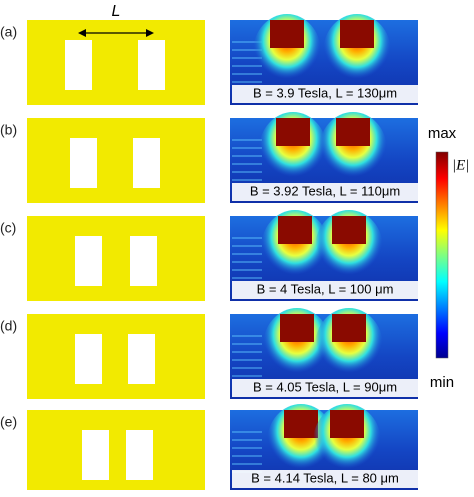 This screenshot has width=474, height=497. I want to click on panel-caption: B = 4 Tesla, L = 100 μm, so click(325, 288).